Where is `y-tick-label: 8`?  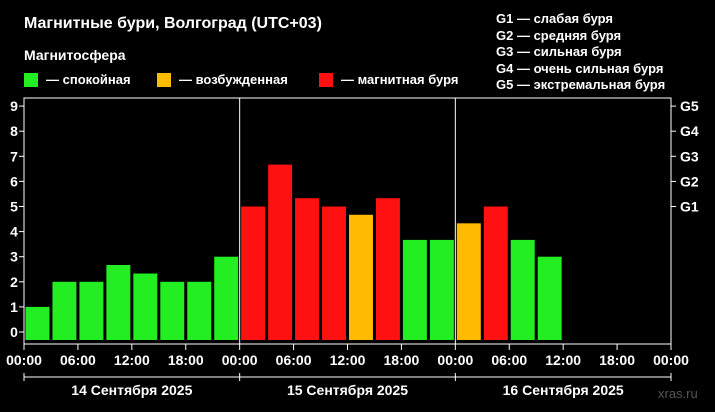
y-tick-label: 8 is located at coordinates (14, 131).